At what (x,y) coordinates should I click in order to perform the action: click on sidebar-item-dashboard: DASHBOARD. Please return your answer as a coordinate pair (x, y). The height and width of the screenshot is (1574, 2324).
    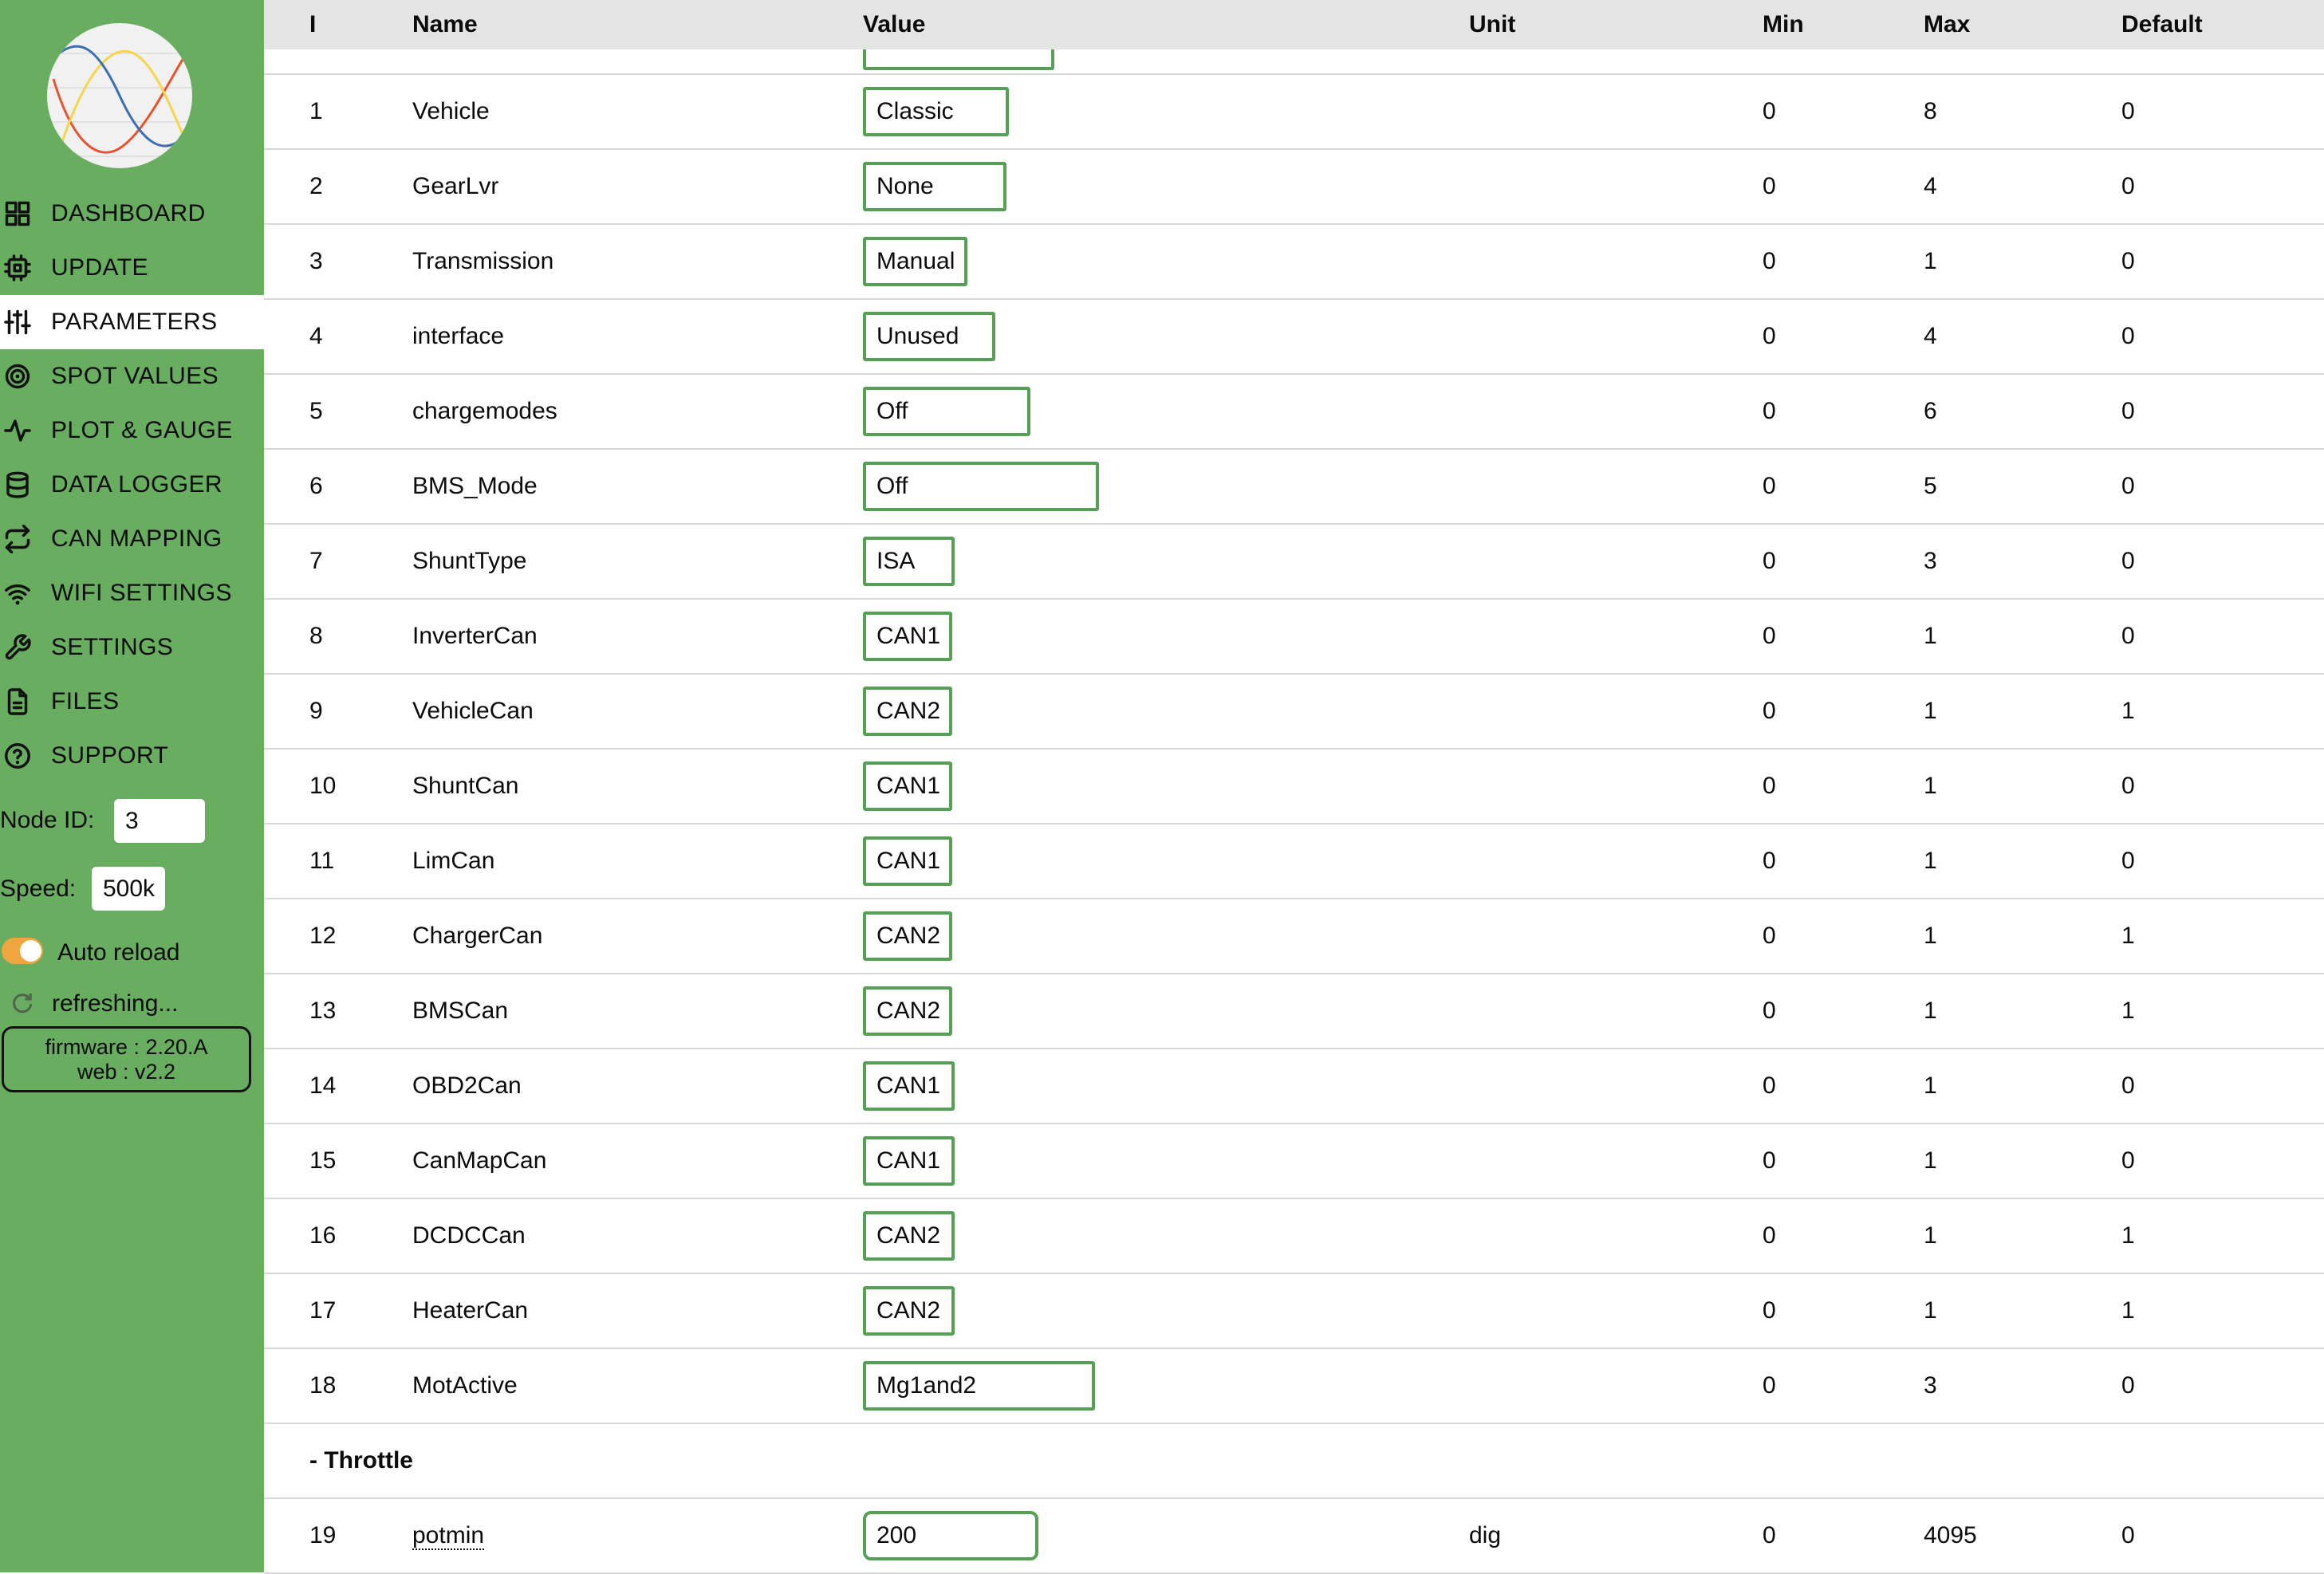
    Looking at the image, I should click on (132, 214).